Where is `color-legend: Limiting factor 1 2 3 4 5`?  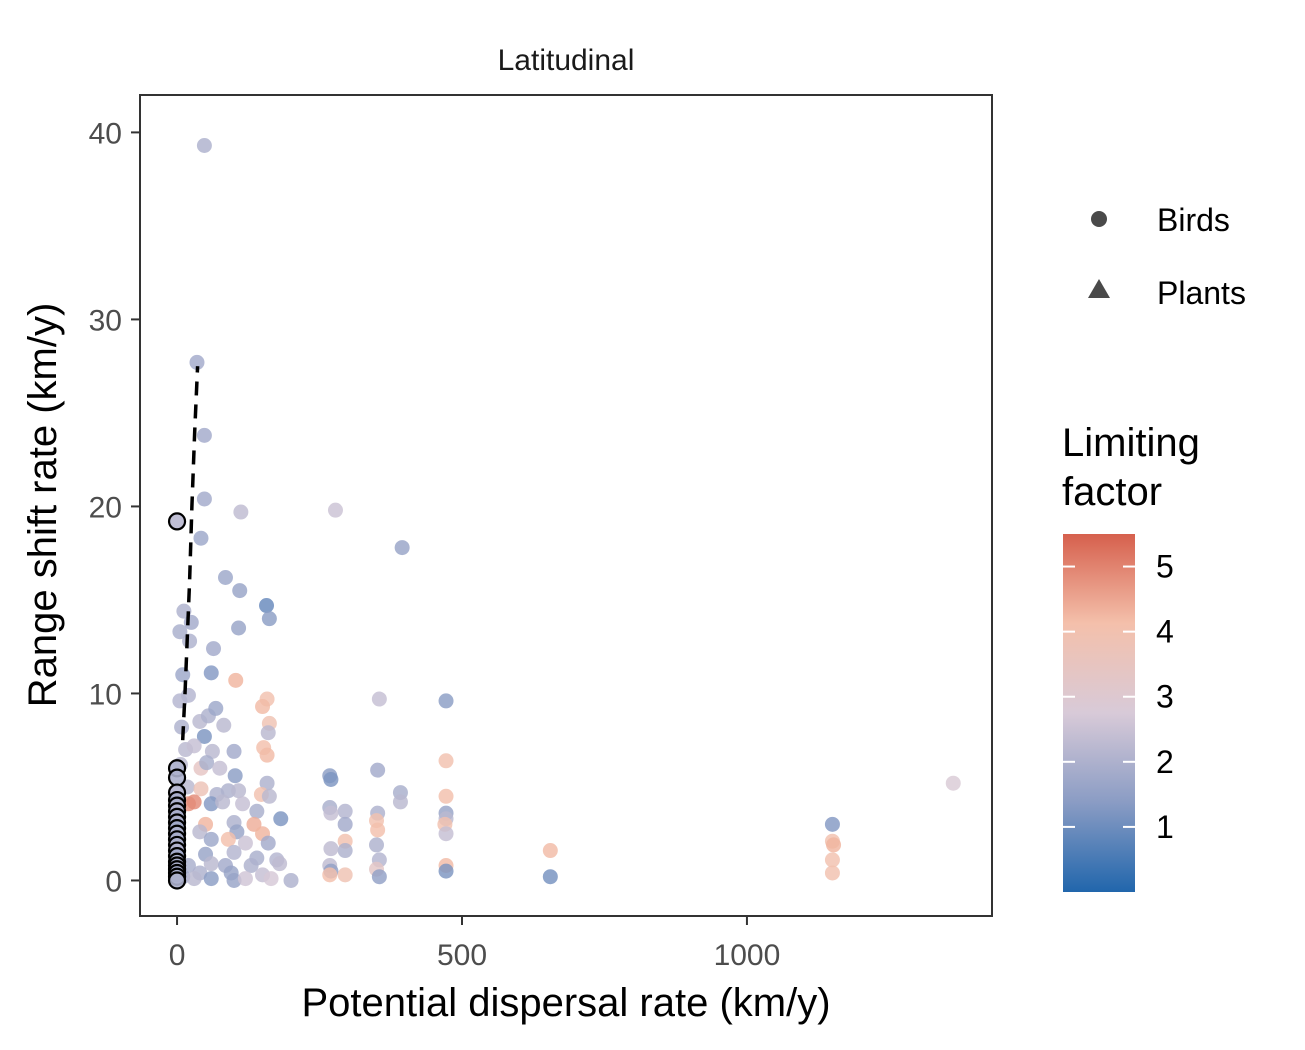
color-legend: Limiting factor 1 2 3 4 5 is located at coordinates (1131, 656).